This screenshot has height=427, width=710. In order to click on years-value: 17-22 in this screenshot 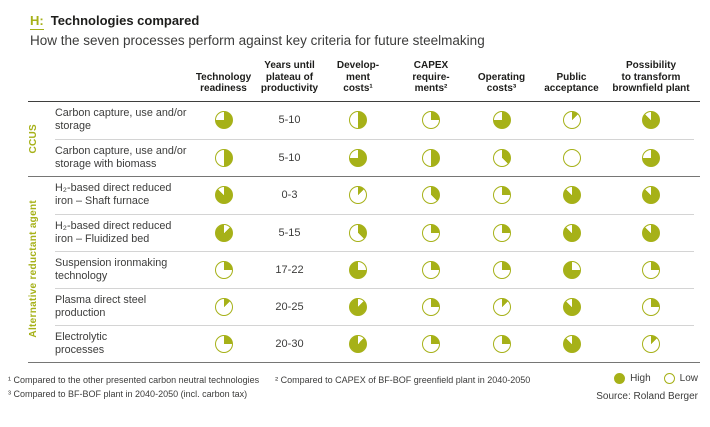, I will do `click(289, 269)`.